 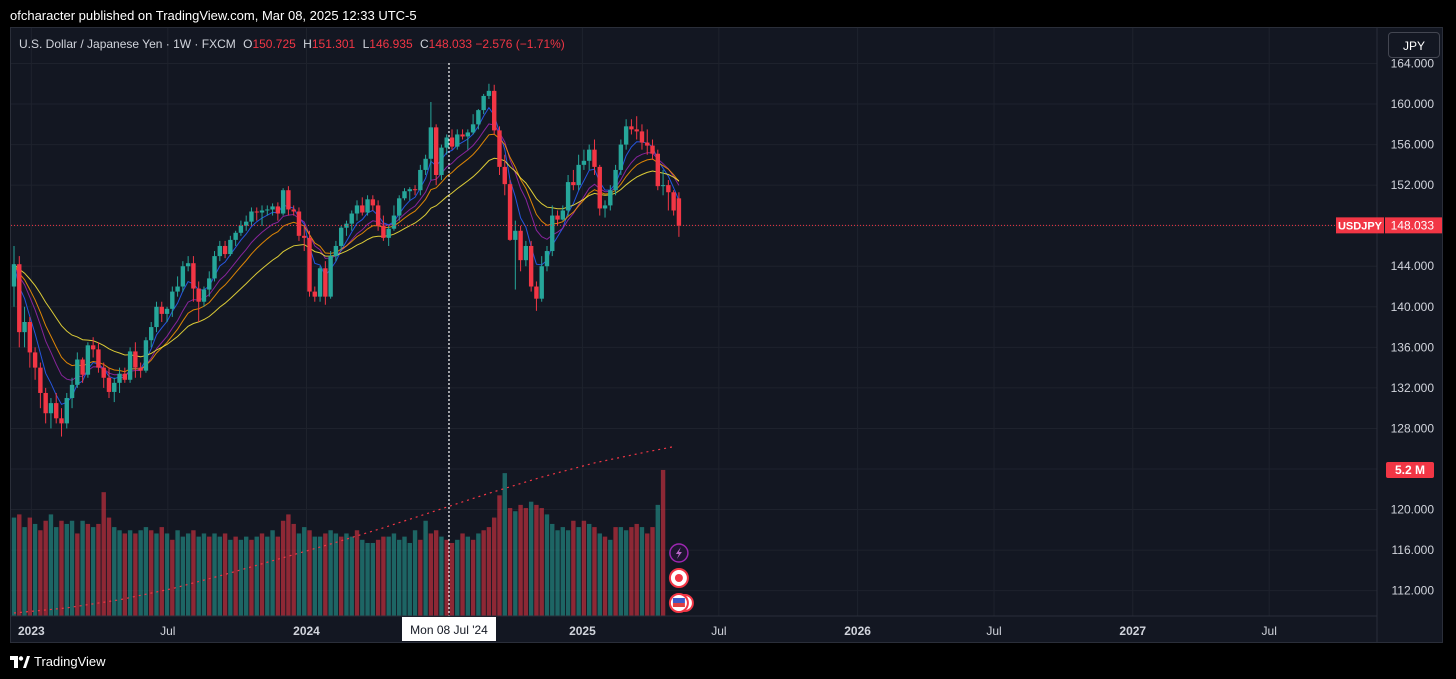 What do you see at coordinates (127, 44) in the screenshot?
I see `legend-symbol: U.S. Dollar / Japanese Yen · 1W · FXCM` at bounding box center [127, 44].